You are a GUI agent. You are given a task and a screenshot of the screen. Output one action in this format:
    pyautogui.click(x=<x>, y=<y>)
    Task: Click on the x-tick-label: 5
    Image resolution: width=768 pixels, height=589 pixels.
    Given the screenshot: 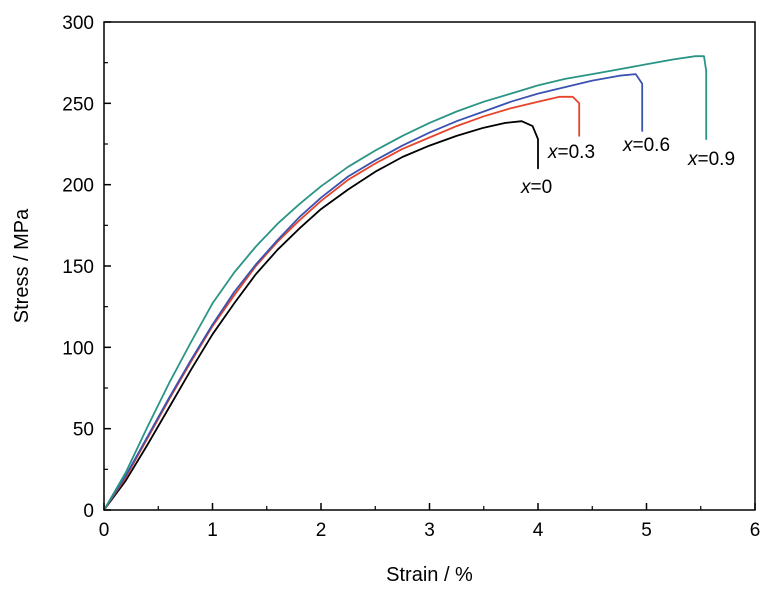 What is the action you would take?
    pyautogui.click(x=646, y=530)
    